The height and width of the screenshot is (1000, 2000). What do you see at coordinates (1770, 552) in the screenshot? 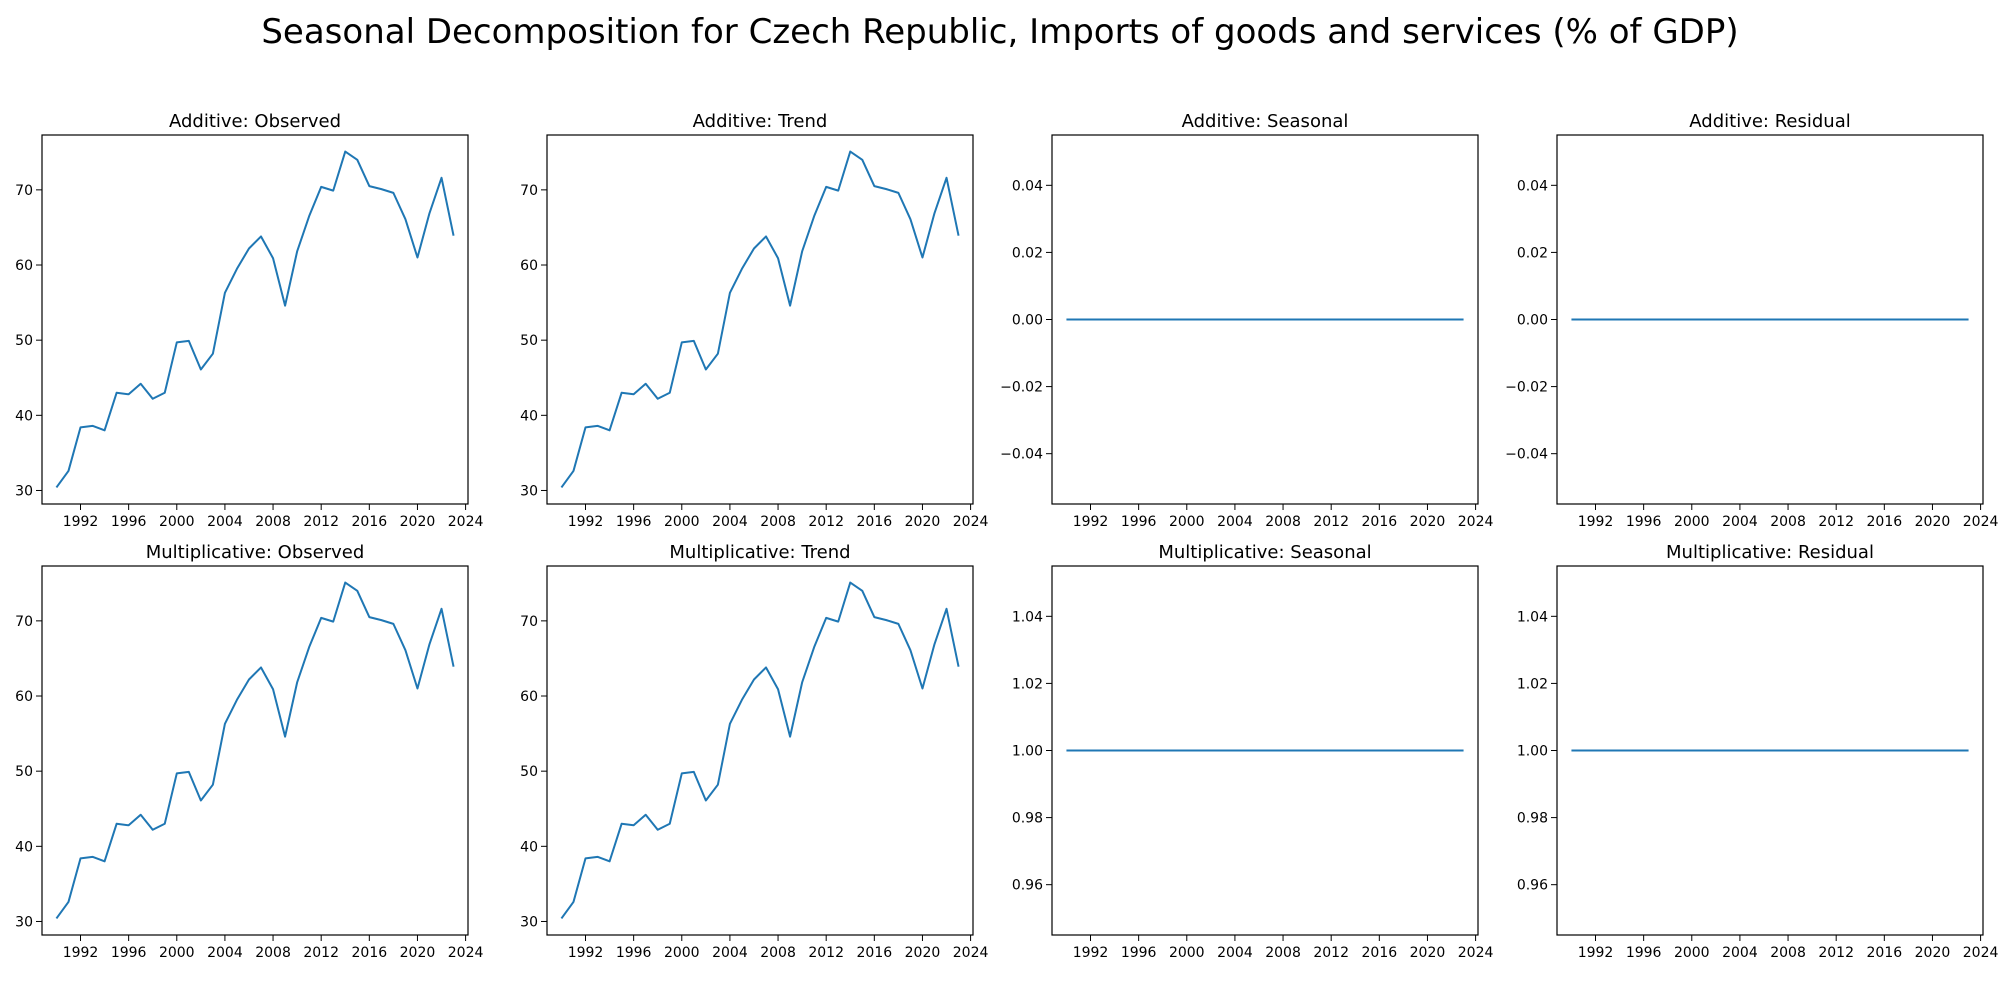
I see `subplot-title: Multiplicative: Residual` at bounding box center [1770, 552].